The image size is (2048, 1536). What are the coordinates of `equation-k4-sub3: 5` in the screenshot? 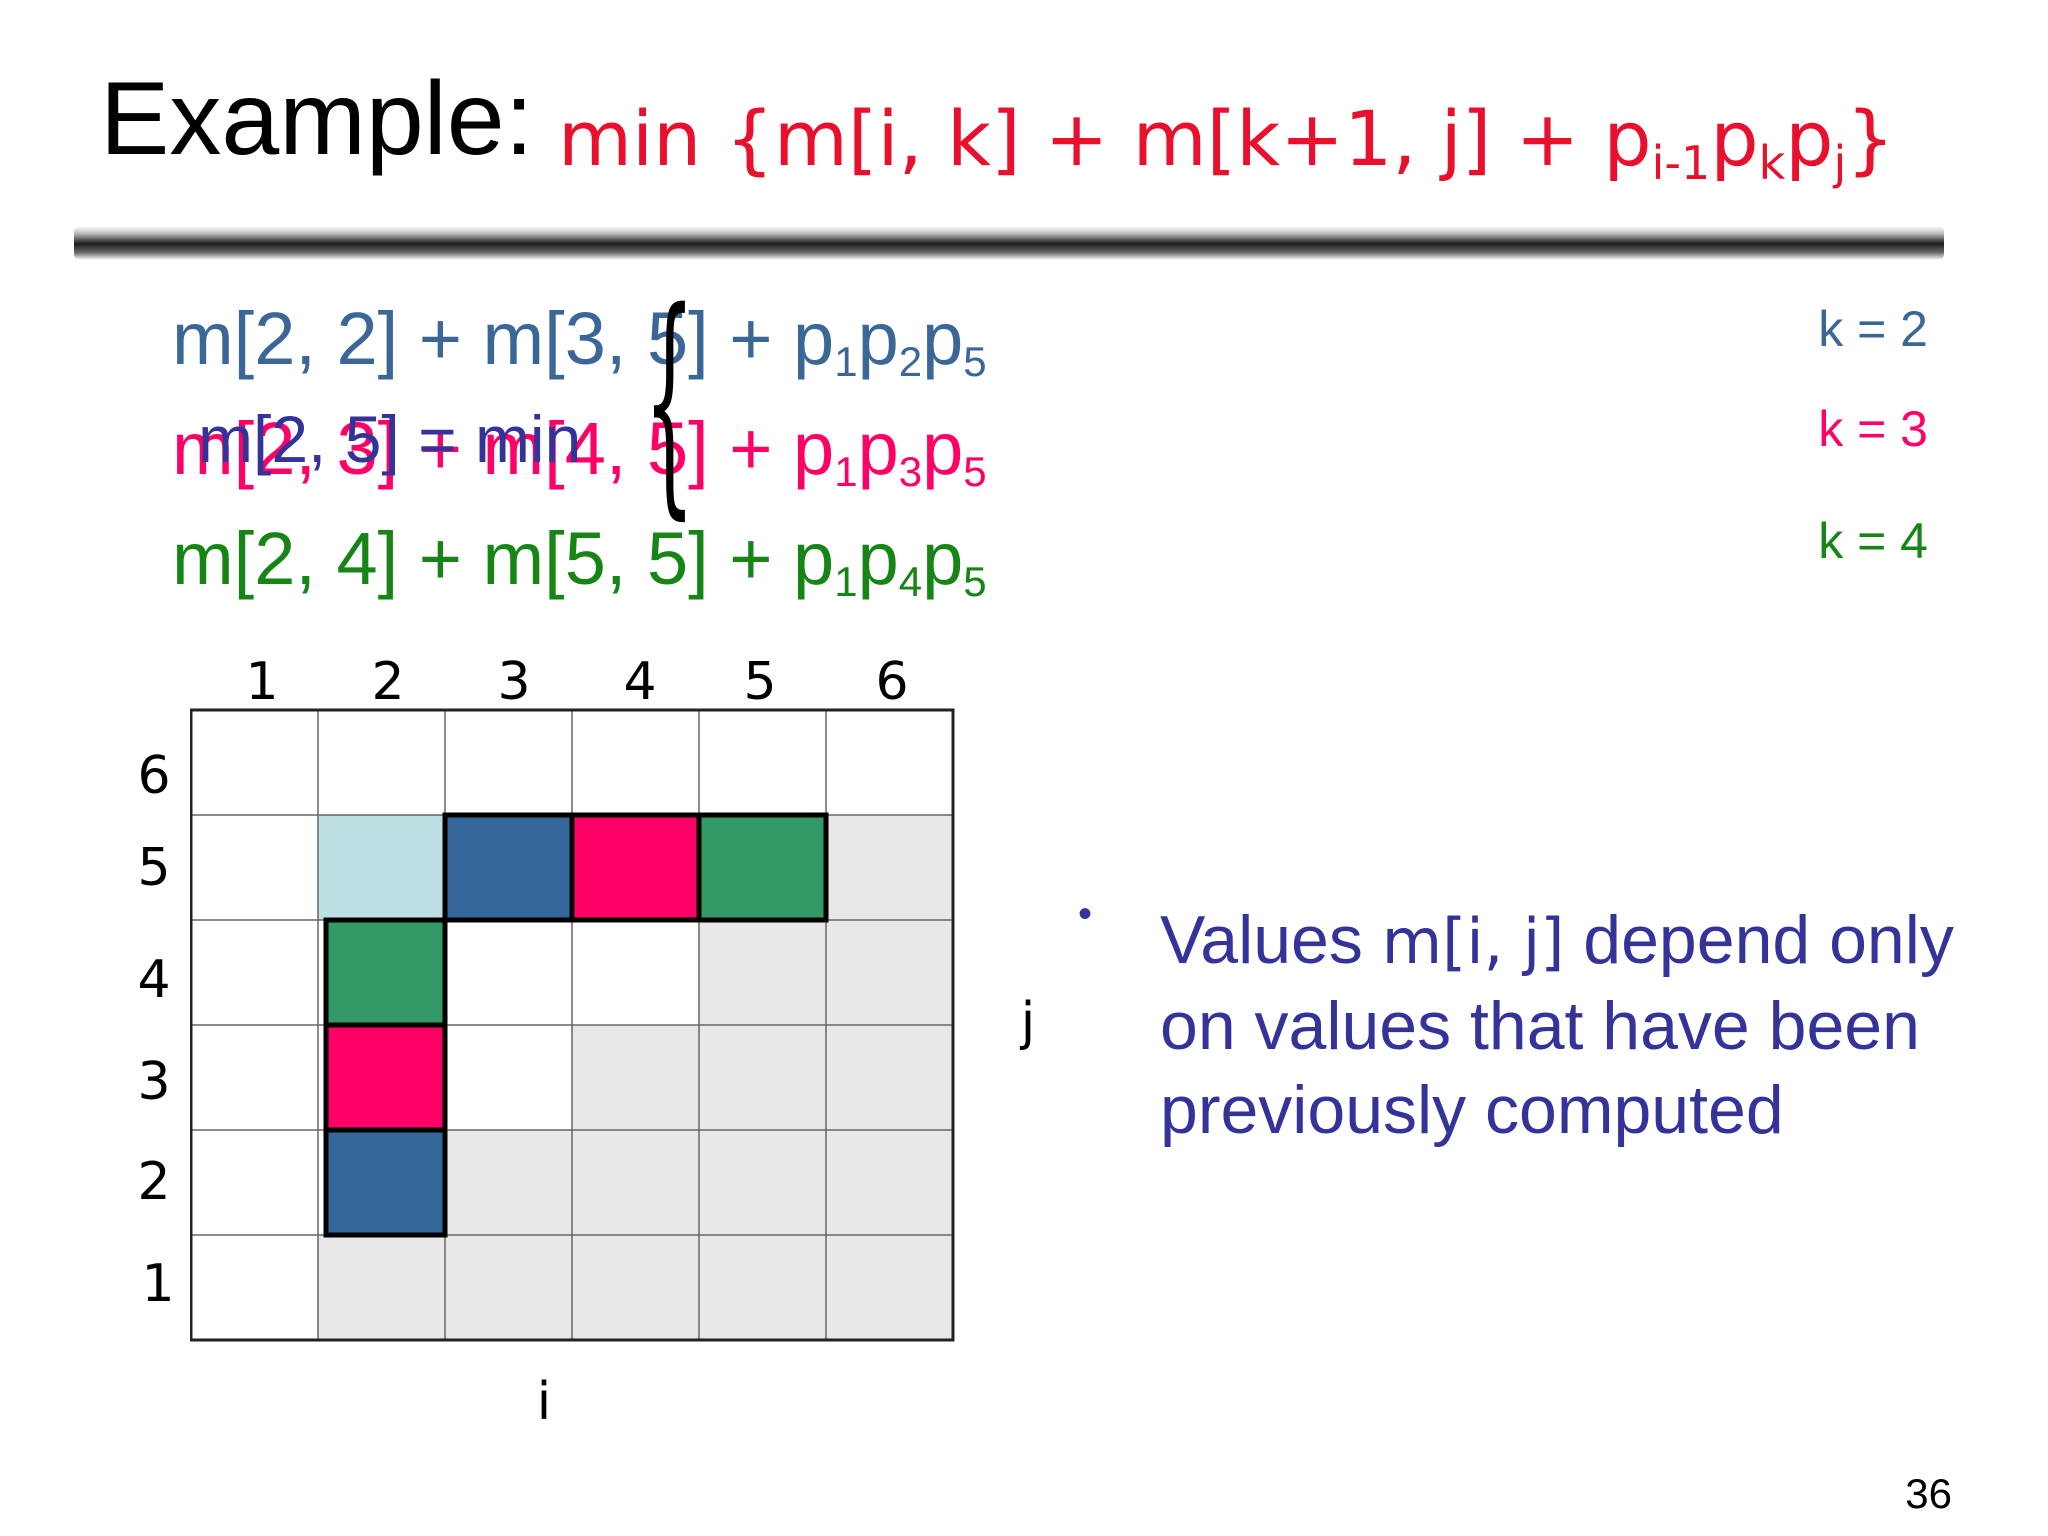 It's located at (975, 581).